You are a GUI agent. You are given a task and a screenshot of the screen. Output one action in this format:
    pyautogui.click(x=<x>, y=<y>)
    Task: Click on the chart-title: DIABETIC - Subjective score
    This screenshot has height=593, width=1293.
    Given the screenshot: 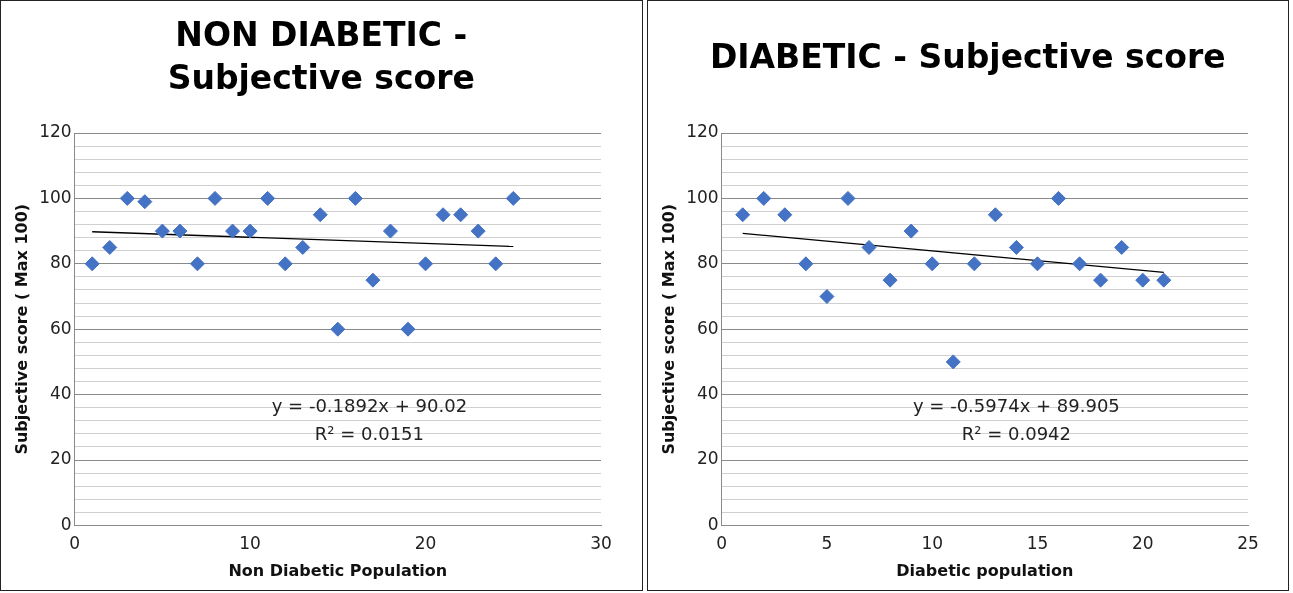 What is the action you would take?
    pyautogui.click(x=967, y=56)
    